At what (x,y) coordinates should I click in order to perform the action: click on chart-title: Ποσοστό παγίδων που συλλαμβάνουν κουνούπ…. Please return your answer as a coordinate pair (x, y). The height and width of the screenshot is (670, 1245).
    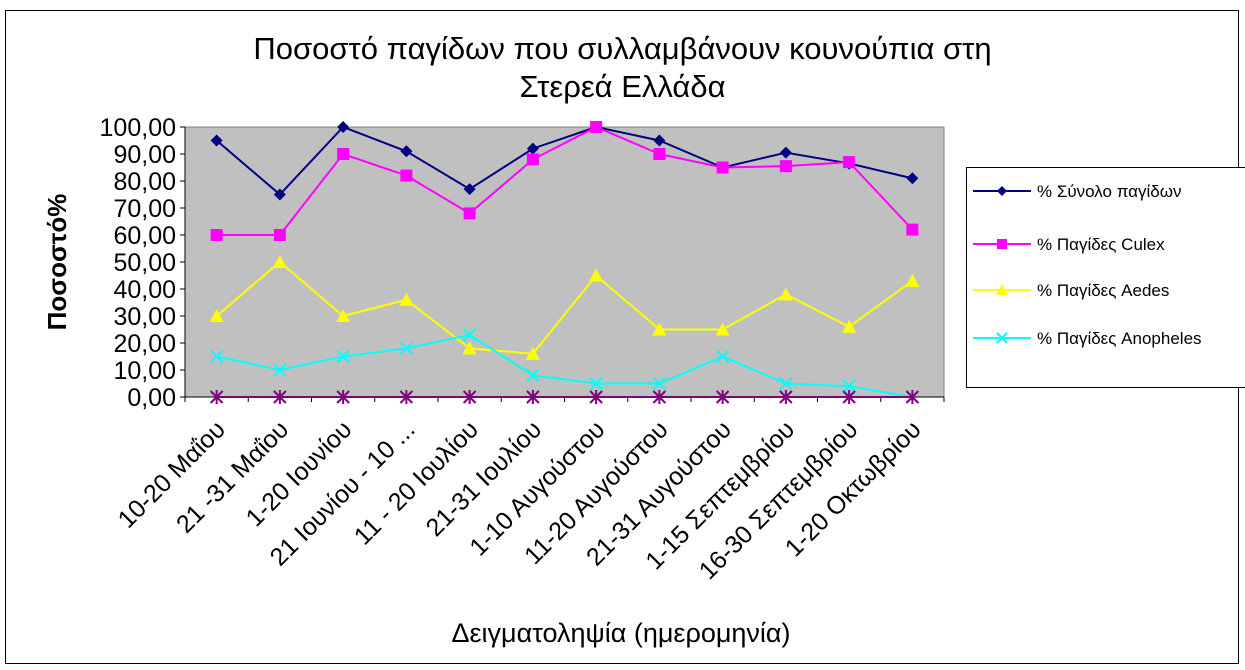
    Looking at the image, I should click on (622, 68).